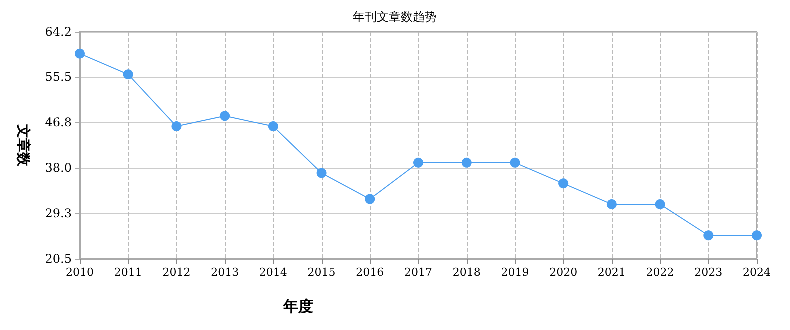 This screenshot has width=790, height=330. I want to click on y-tick-label: 55.5, so click(58, 77).